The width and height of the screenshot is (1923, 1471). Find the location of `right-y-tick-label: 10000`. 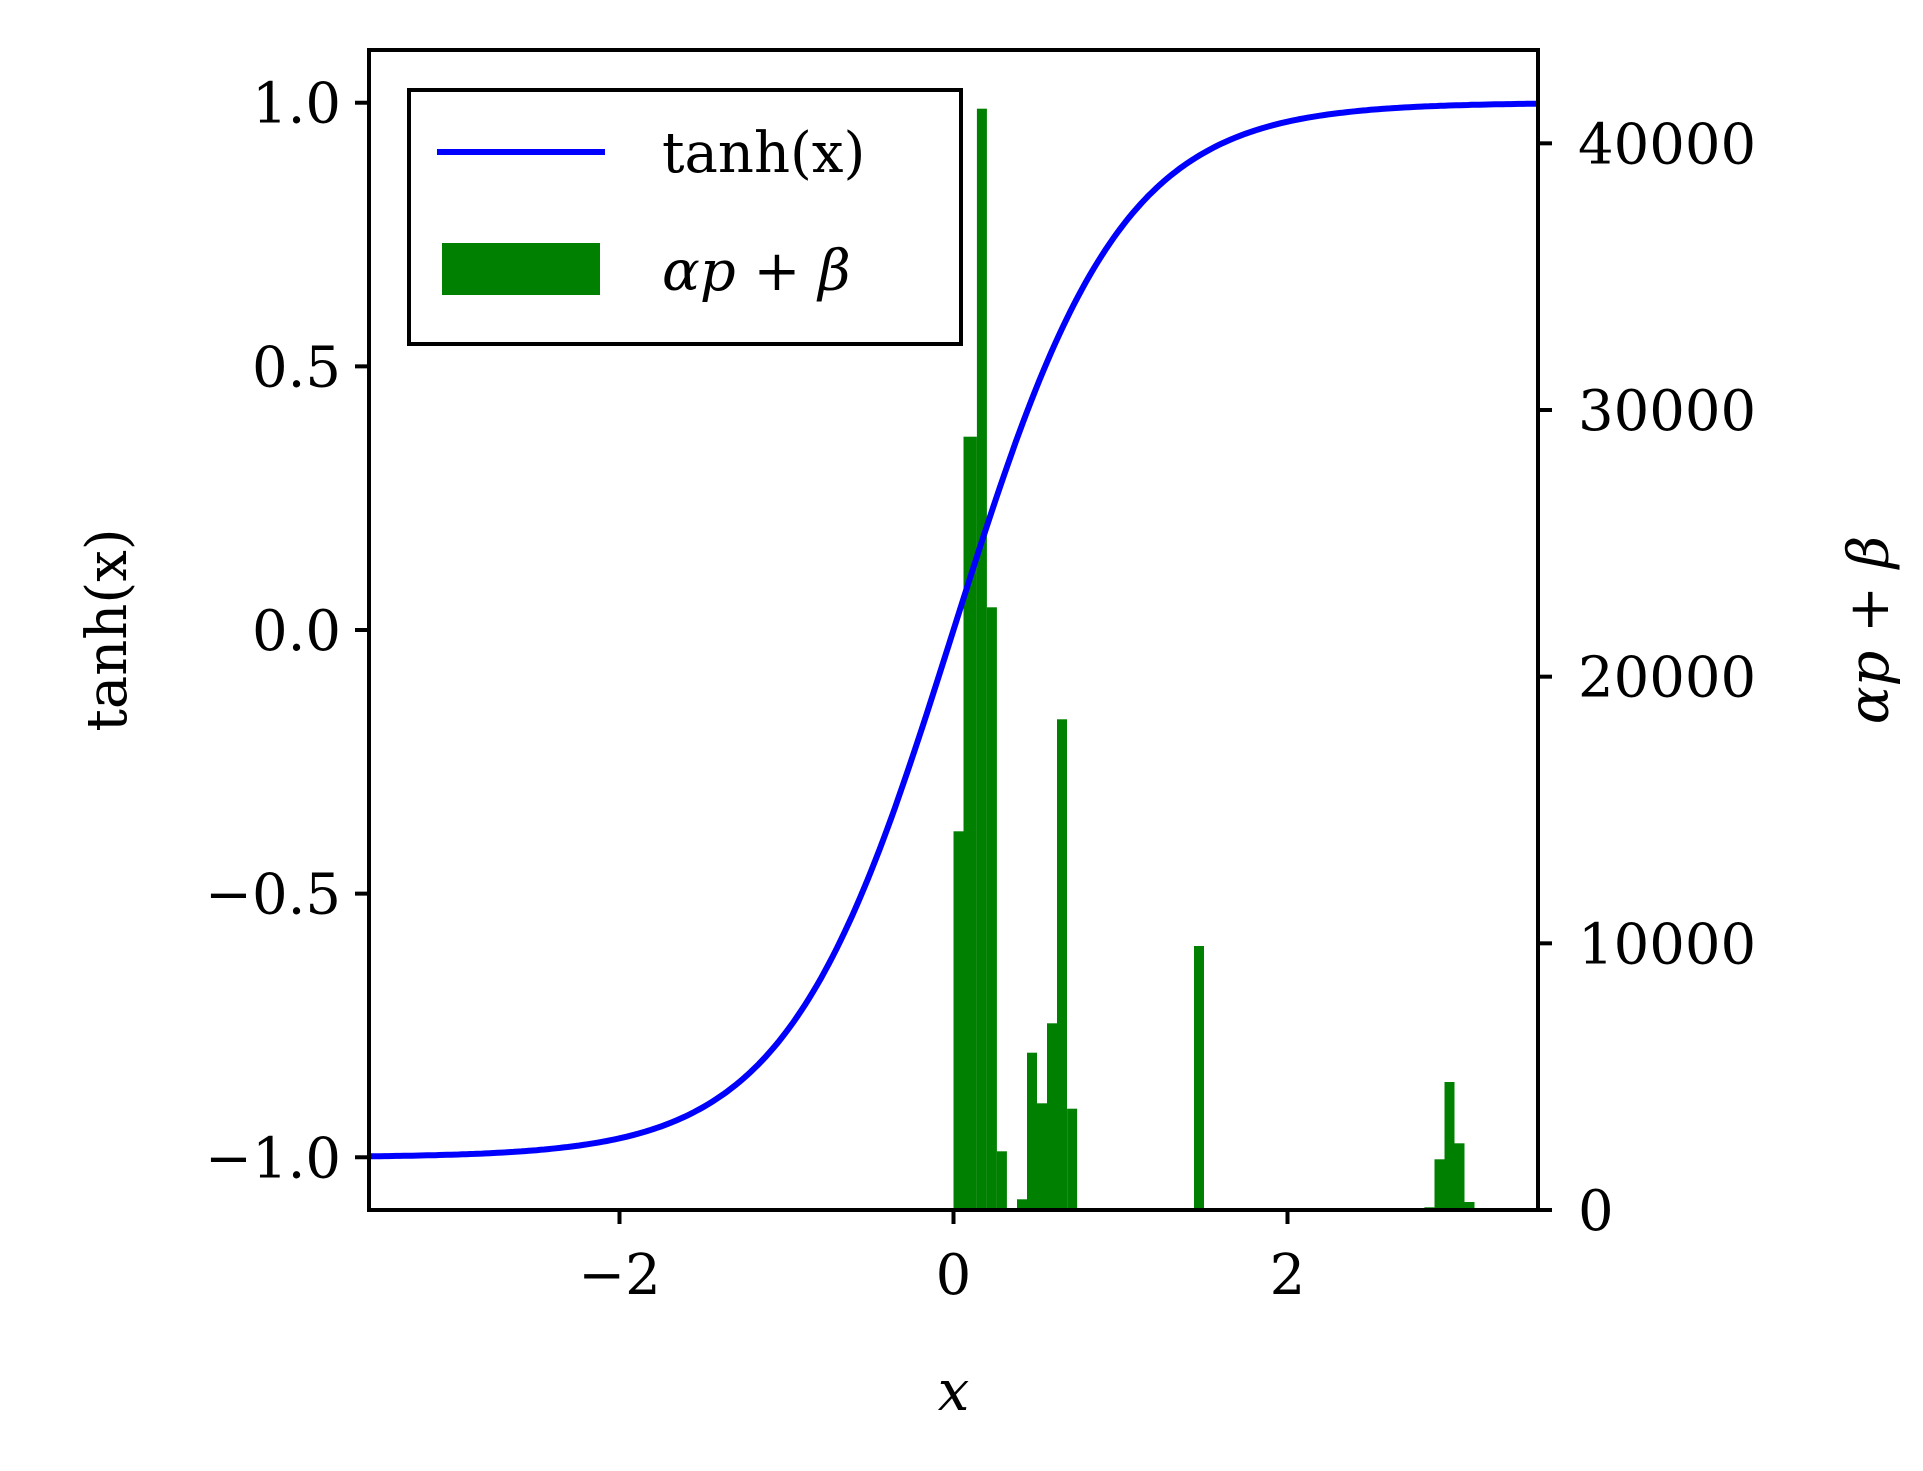

right-y-tick-label: 10000 is located at coordinates (1667, 944).